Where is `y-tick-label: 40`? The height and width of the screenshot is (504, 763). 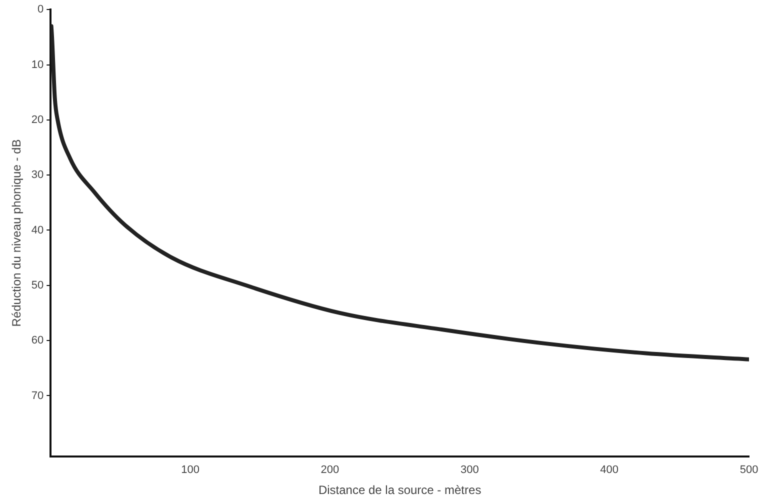
y-tick-label: 40 is located at coordinates (37, 230).